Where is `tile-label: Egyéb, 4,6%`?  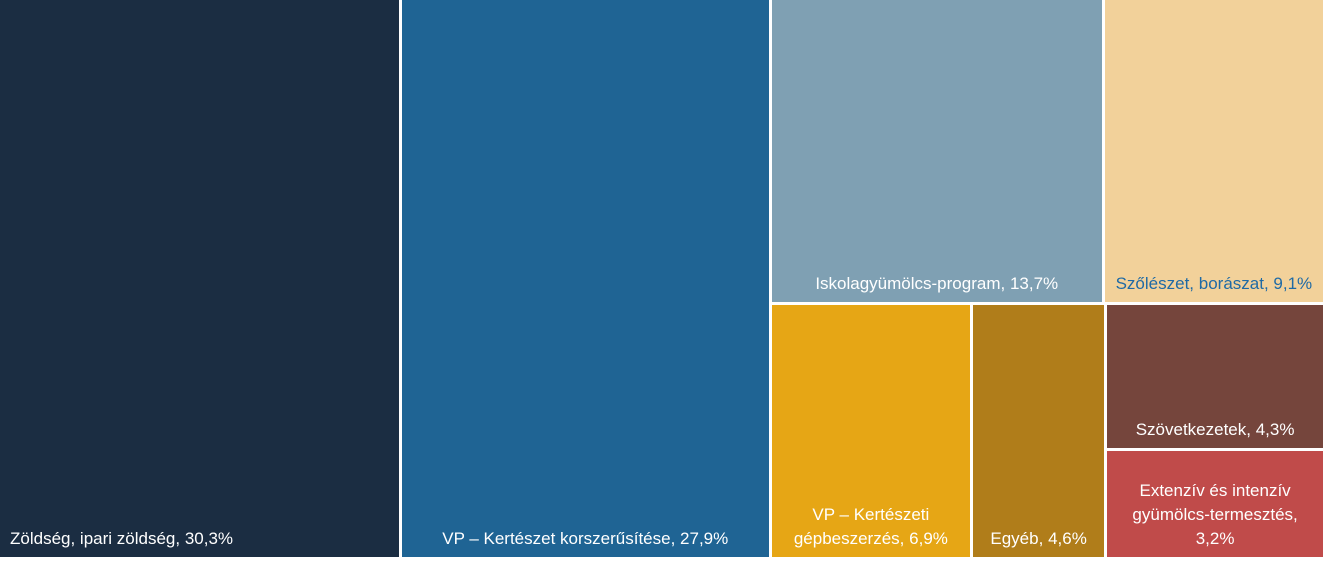 tile-label: Egyéb, 4,6% is located at coordinates (1038, 542).